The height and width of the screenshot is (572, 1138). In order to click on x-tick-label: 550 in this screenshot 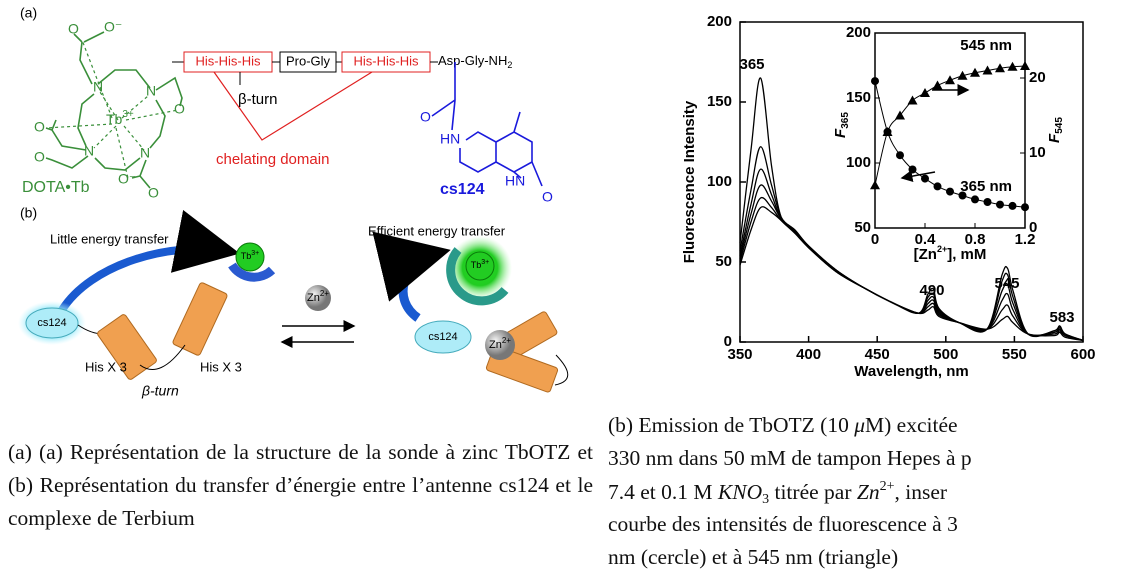, I will do `click(1014, 354)`.